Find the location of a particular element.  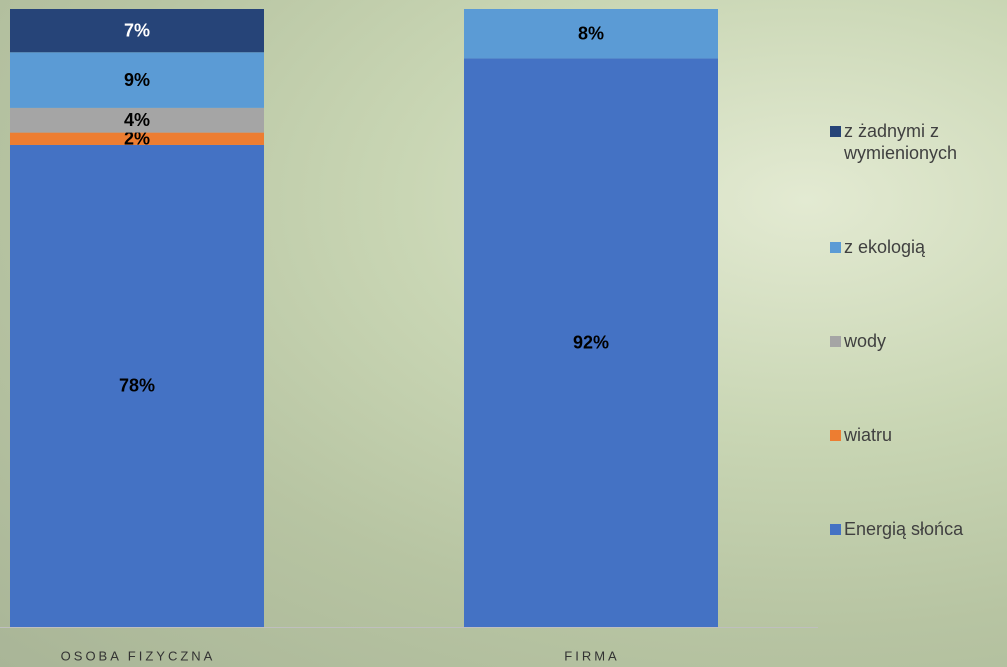

legend-label: Energią słońca is located at coordinates (904, 529).